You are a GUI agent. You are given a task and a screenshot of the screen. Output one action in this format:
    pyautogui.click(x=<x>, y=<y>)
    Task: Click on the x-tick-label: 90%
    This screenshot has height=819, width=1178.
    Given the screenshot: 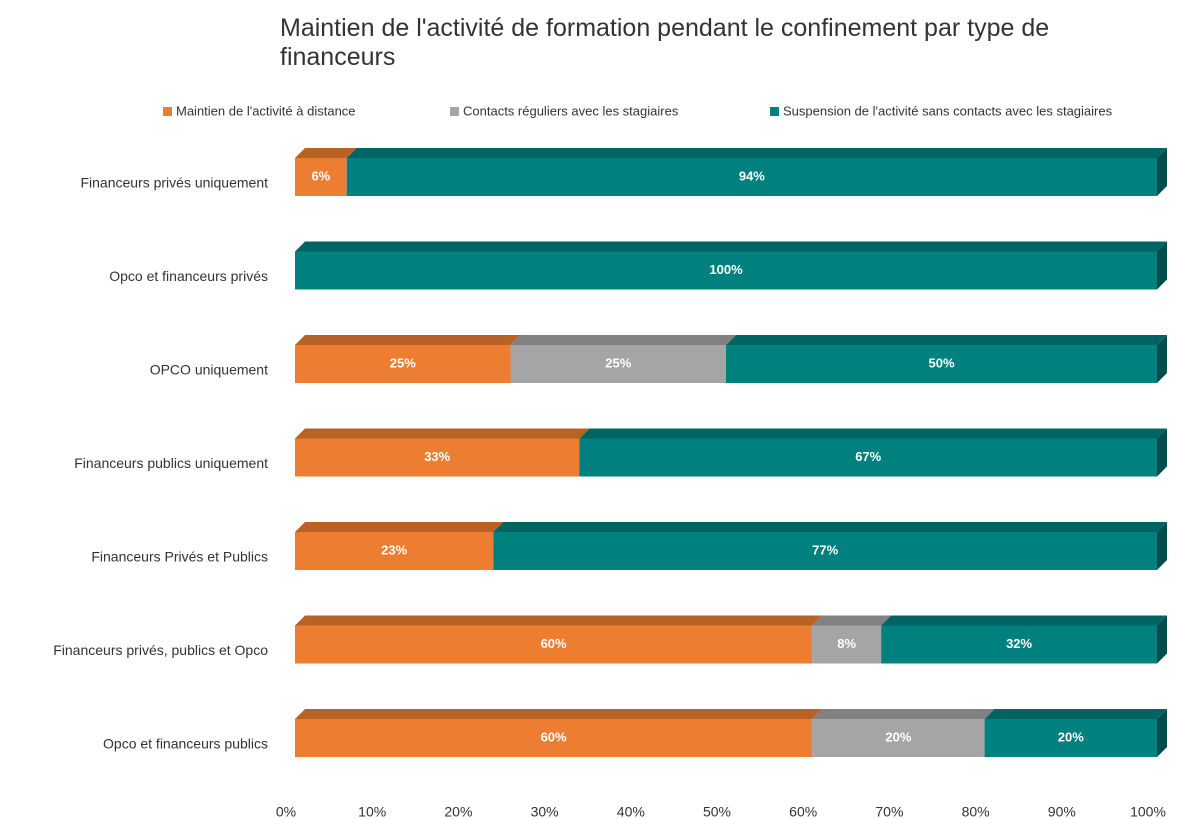 What is the action you would take?
    pyautogui.click(x=1062, y=811)
    